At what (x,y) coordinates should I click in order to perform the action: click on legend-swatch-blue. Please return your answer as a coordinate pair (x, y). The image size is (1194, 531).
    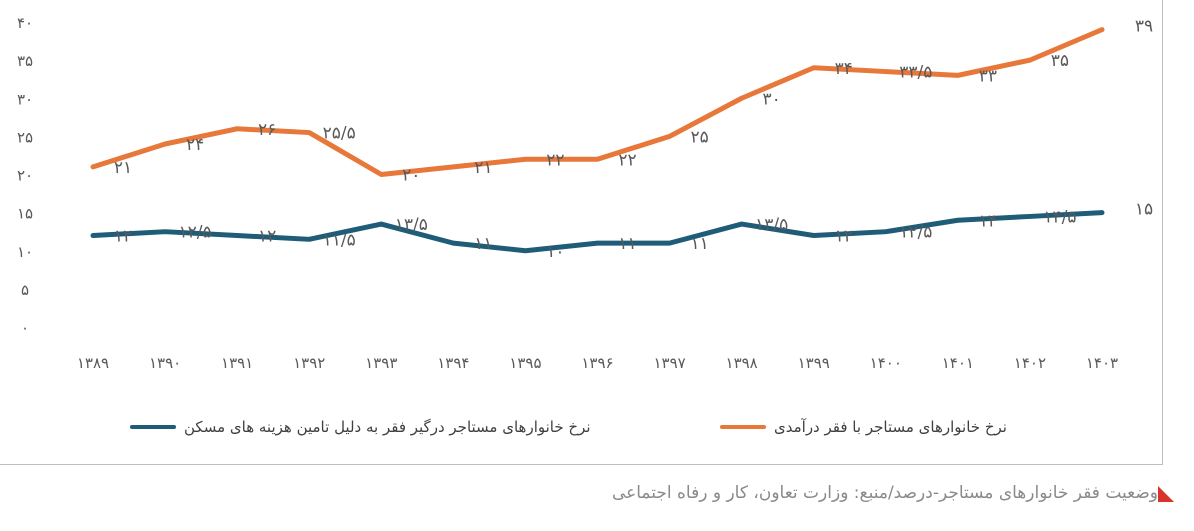
    Looking at the image, I should click on (153, 427).